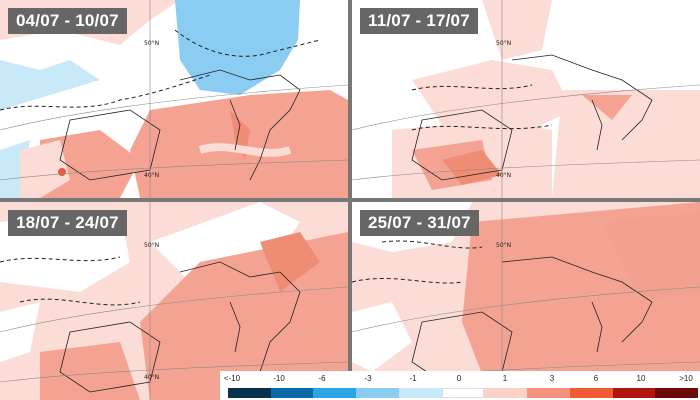 The width and height of the screenshot is (700, 400). I want to click on legend-tick: 3, so click(552, 378).